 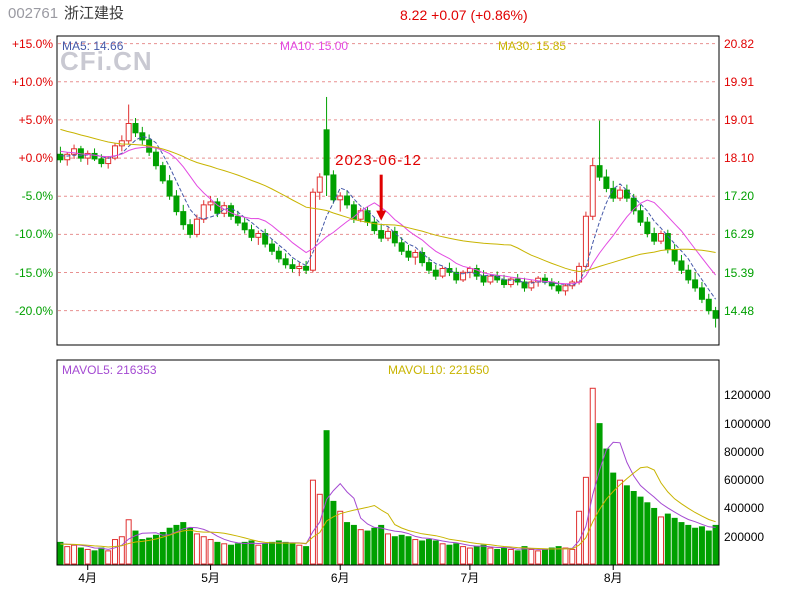 What do you see at coordinates (744, 480) in the screenshot?
I see `volume-right-axis-label: 600000` at bounding box center [744, 480].